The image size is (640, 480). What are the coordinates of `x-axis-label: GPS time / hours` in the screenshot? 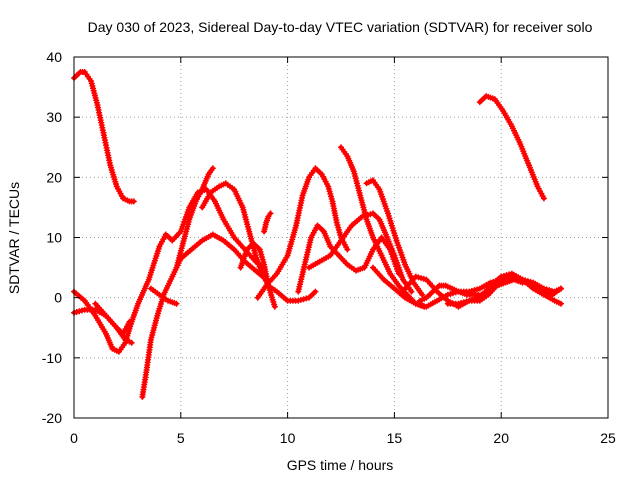 It's located at (340, 465).